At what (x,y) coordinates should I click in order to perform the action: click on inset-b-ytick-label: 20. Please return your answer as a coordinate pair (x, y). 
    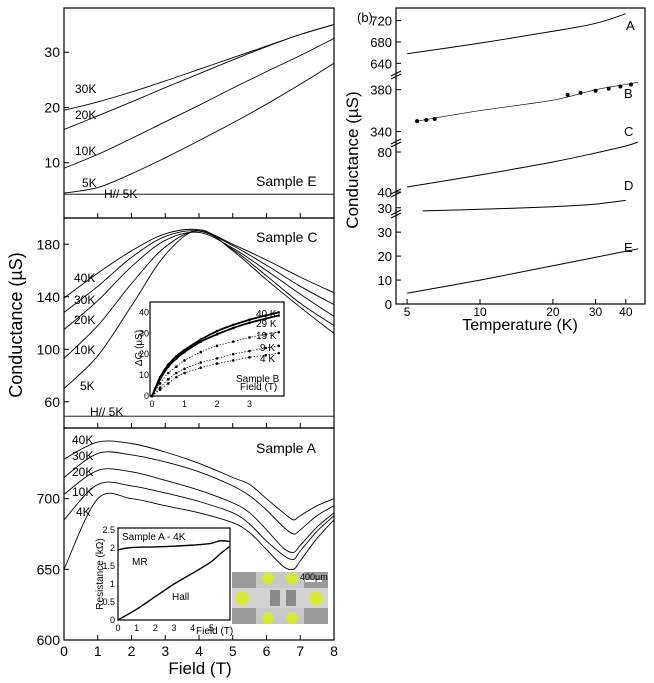
    Looking at the image, I should click on (144, 354).